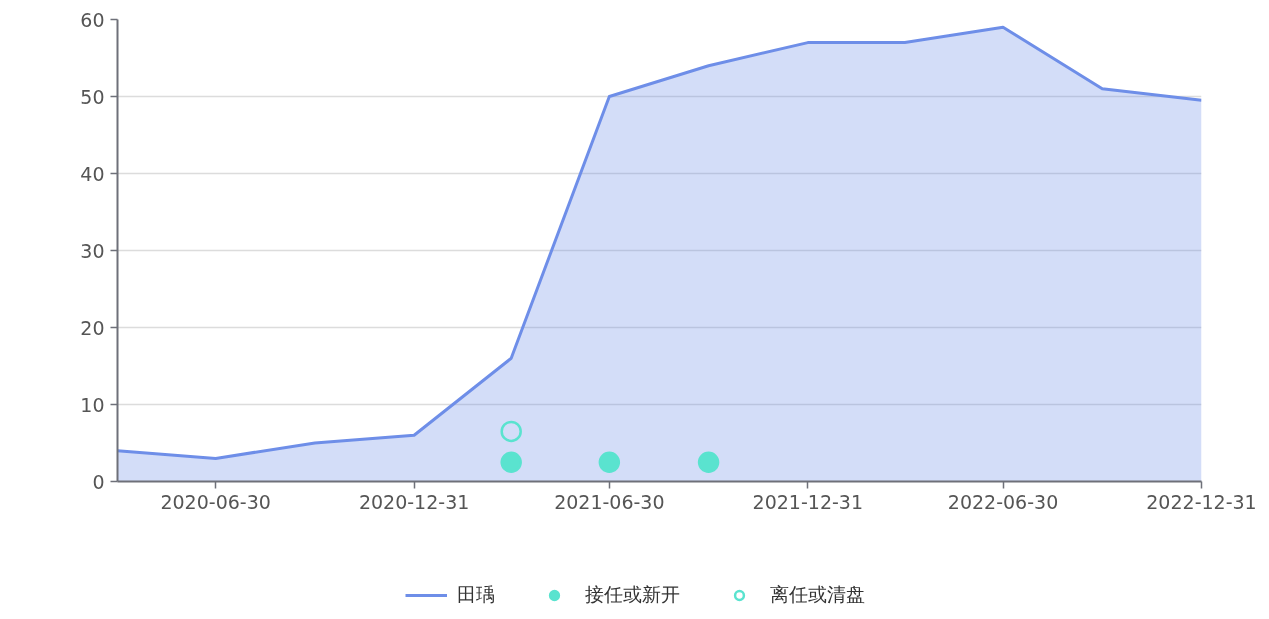 This screenshot has height=619, width=1269. Describe the element at coordinates (808, 501) in the screenshot. I see `x-tick-label: 2021-12-31` at that location.